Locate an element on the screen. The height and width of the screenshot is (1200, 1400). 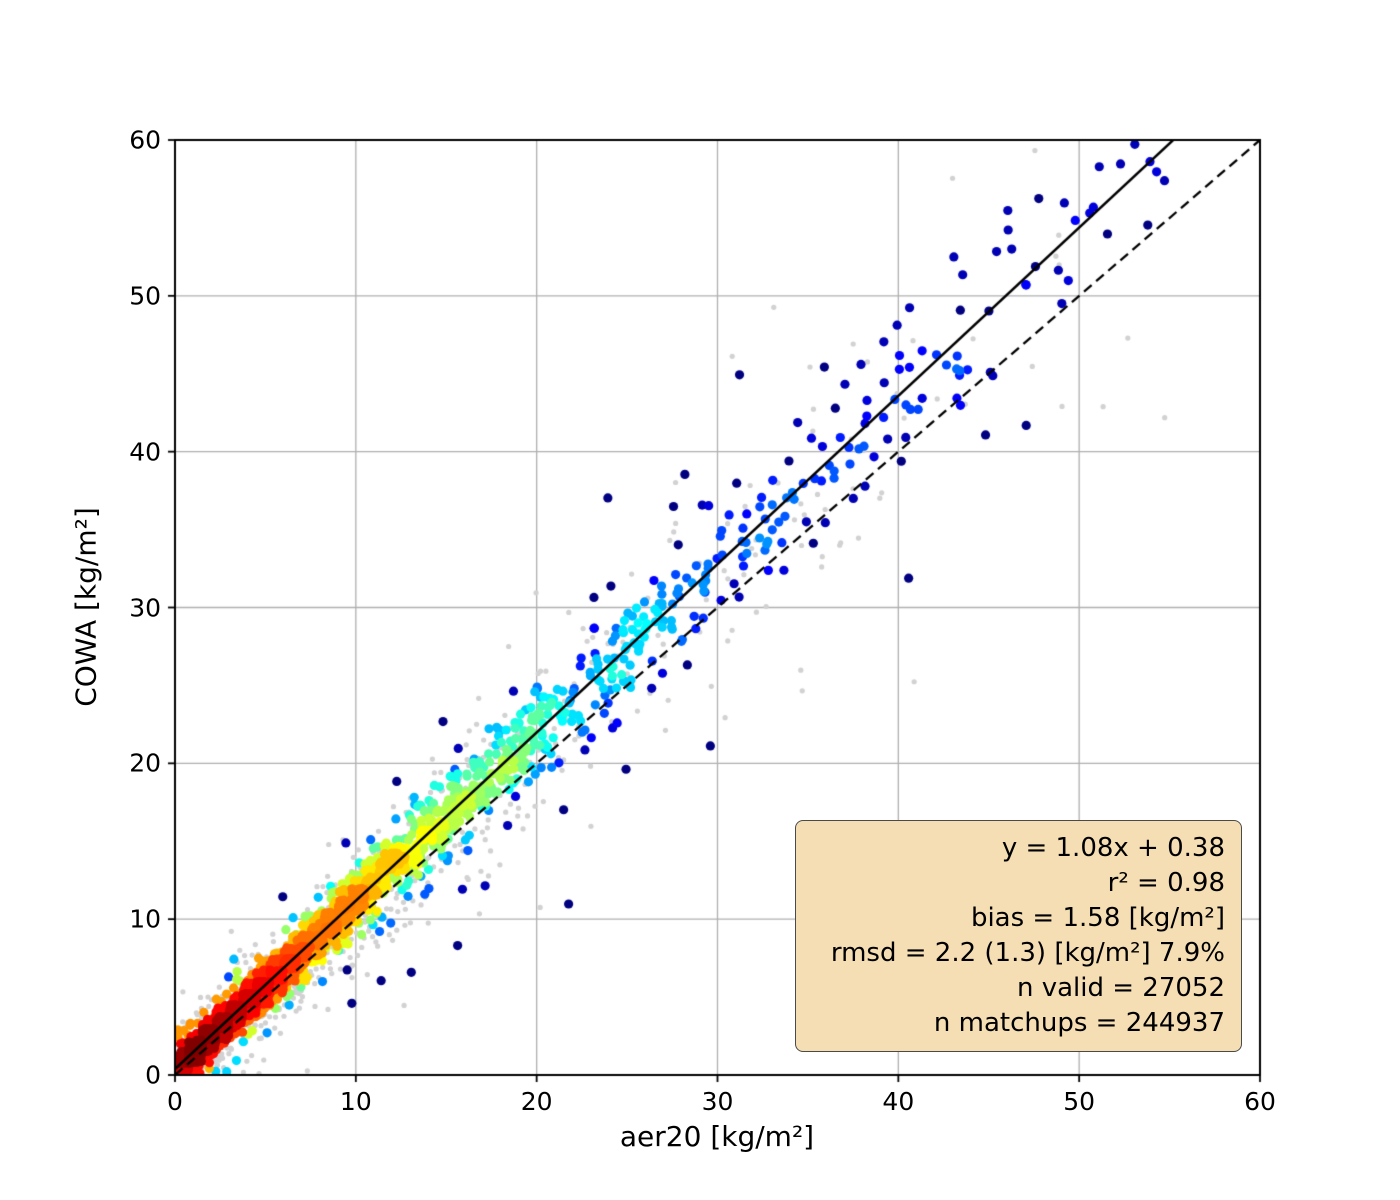
y-tick-label-40: 40 is located at coordinates (145, 452).